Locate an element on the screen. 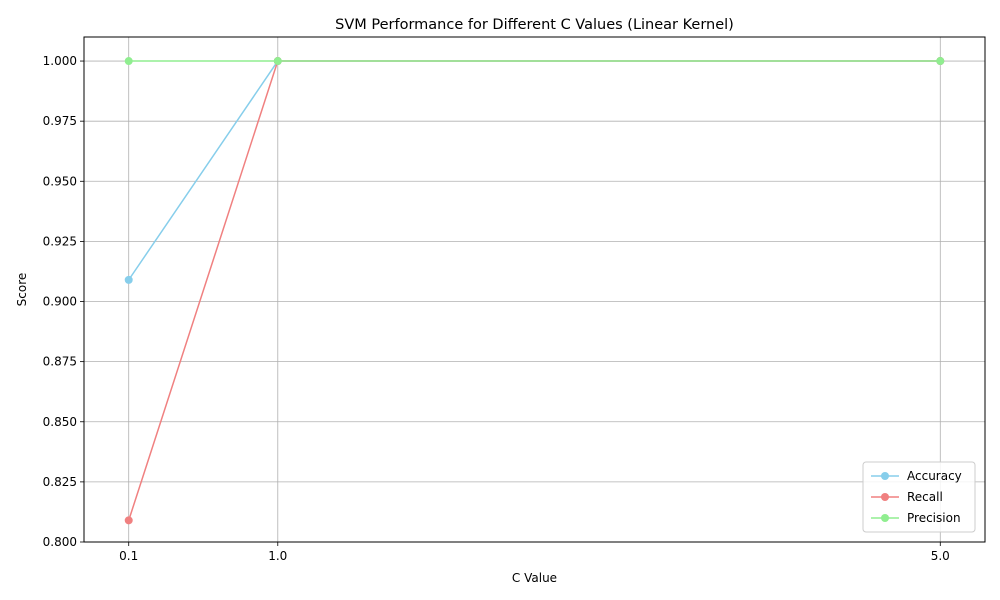 This screenshot has width=1000, height=600. precision-legend-label: Precision is located at coordinates (934, 518).